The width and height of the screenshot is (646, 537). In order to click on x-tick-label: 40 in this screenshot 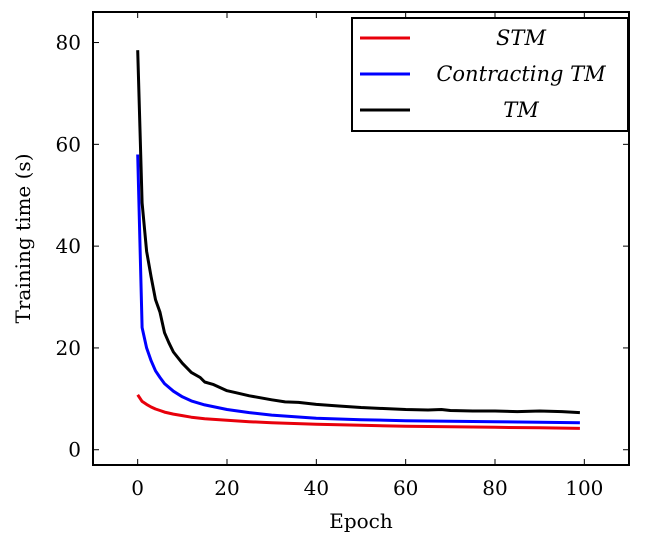, I will do `click(316, 488)`.